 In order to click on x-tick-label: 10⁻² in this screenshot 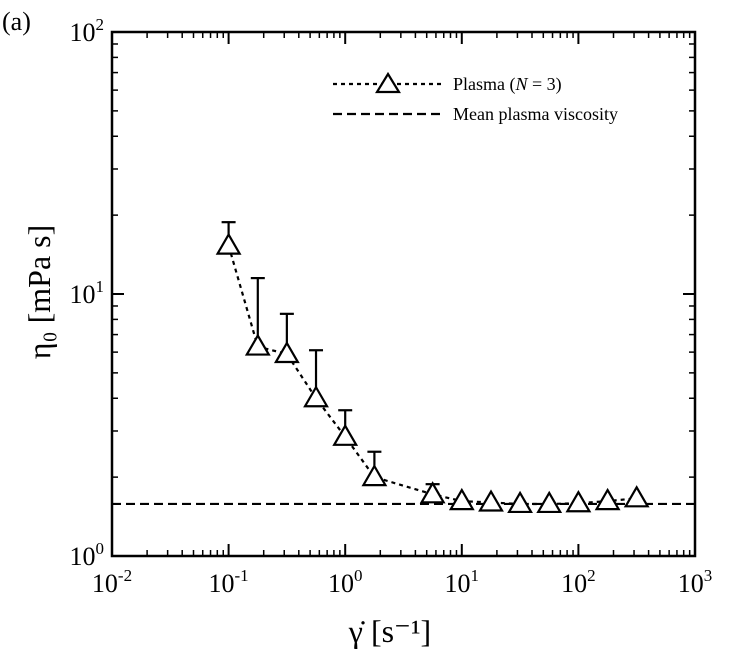, I will do `click(112, 582)`.